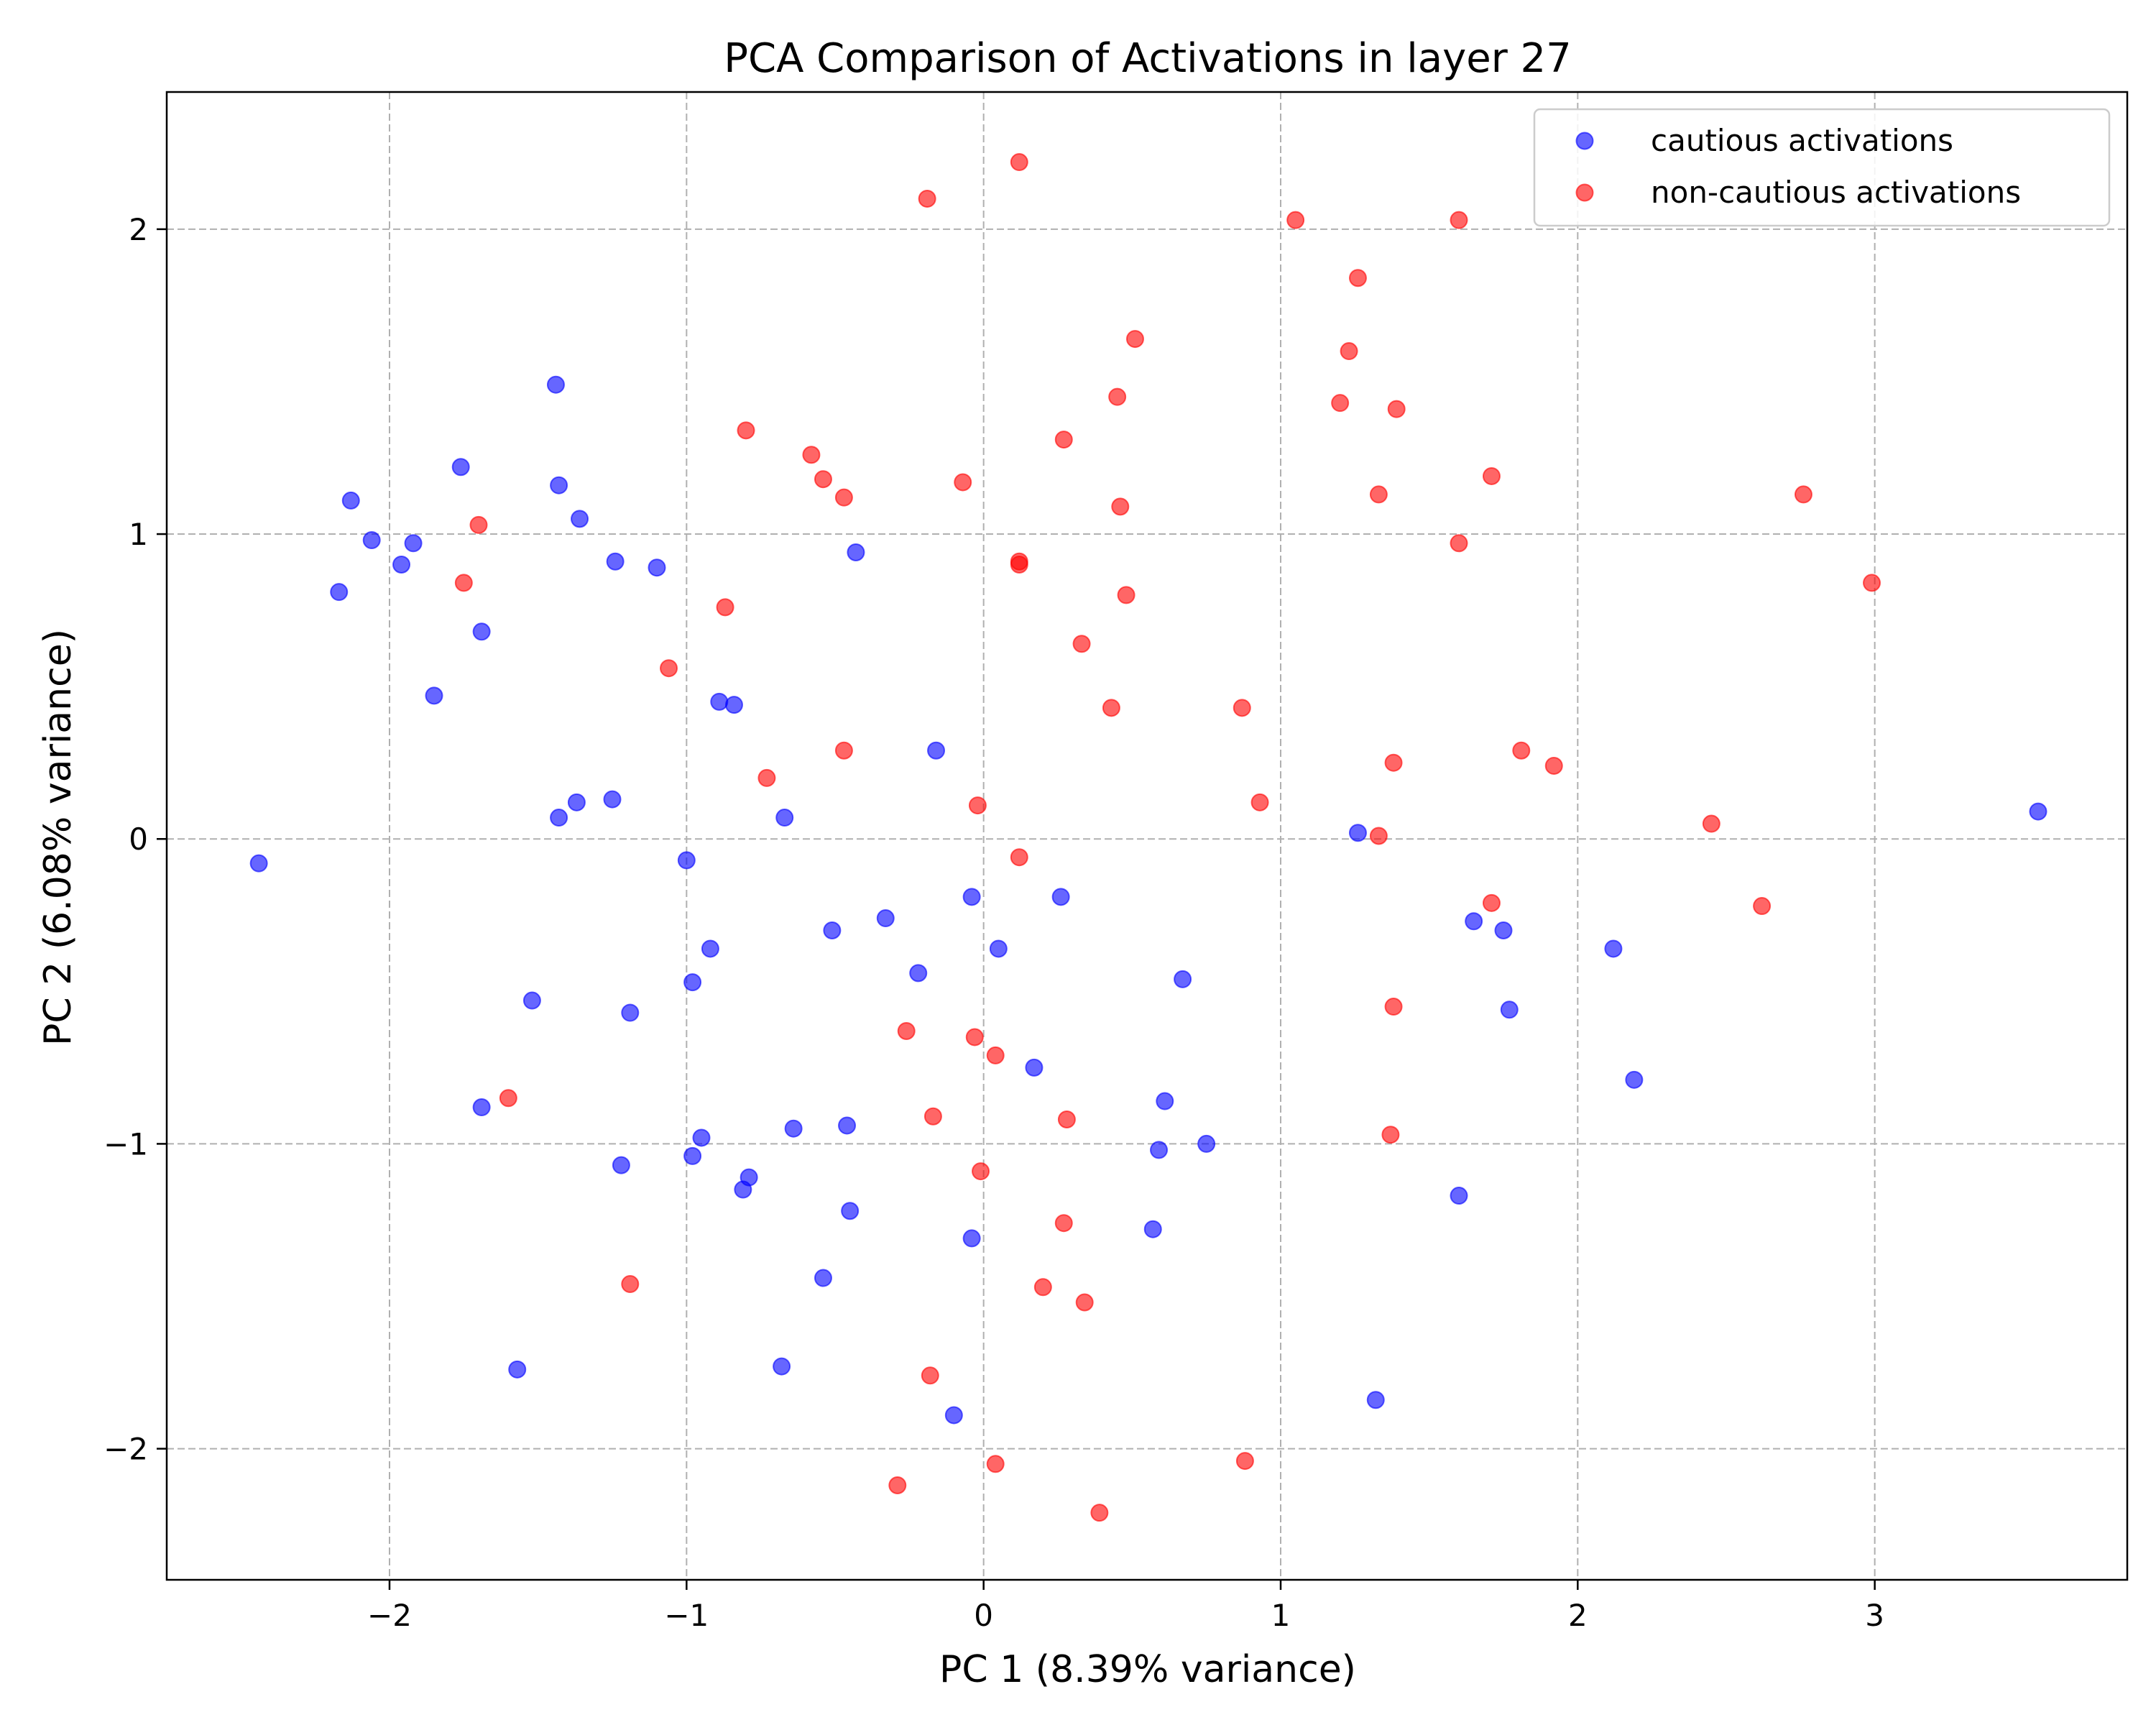 This screenshot has width=2156, height=1725. Describe the element at coordinates (125, 1449) in the screenshot. I see `y-tick-label: −2` at that location.